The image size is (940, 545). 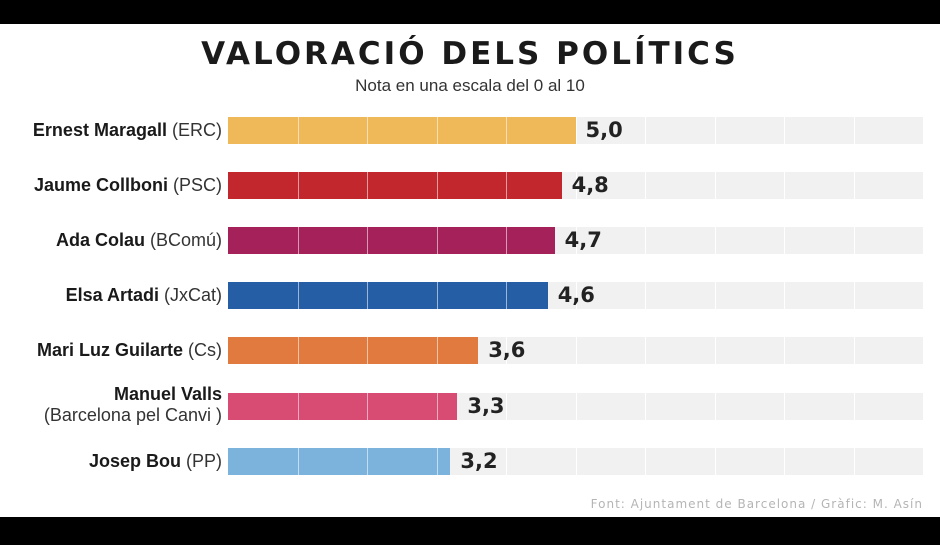 I want to click on category-label: Ernest Maragall (ERC), so click(x=127, y=130).